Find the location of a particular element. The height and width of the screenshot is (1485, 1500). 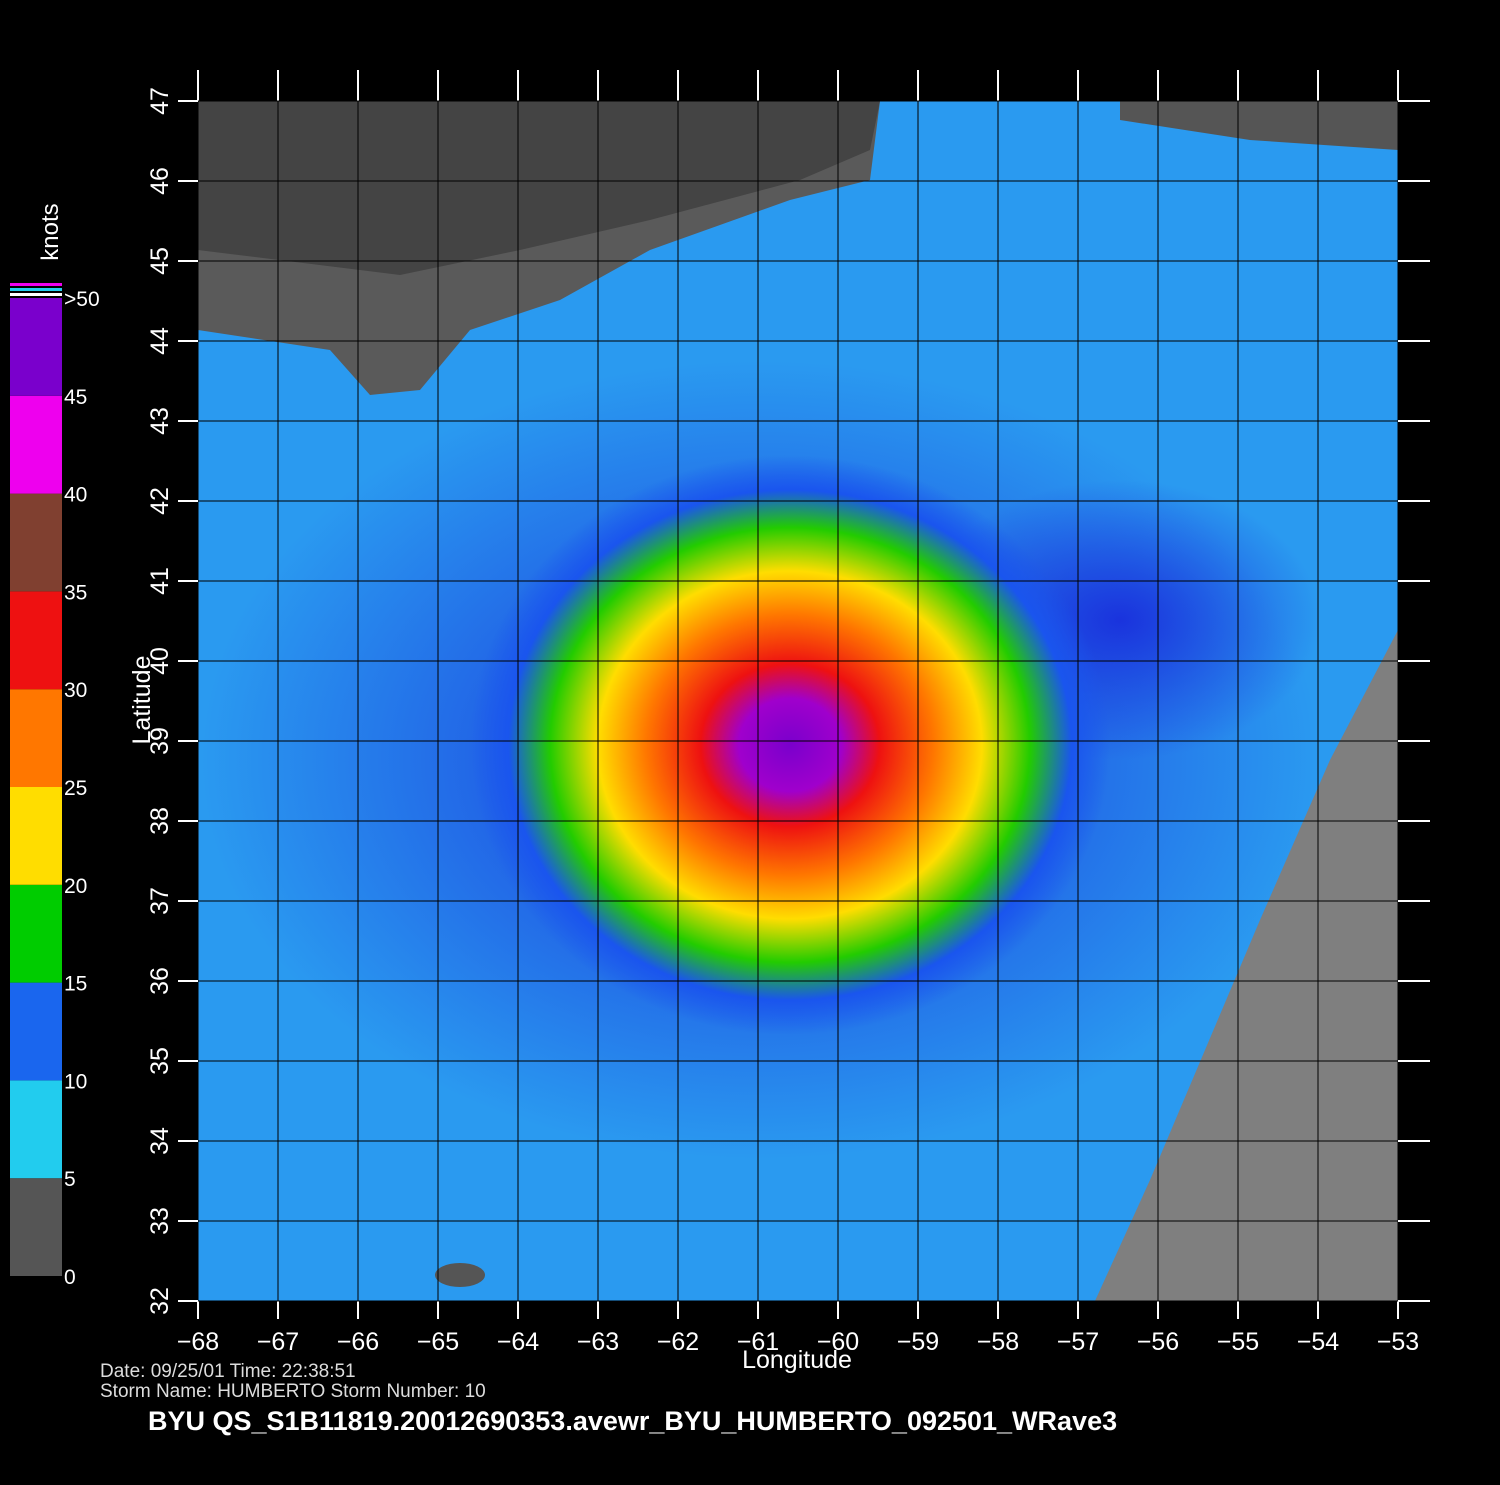

colorbar-tick-label: 10 is located at coordinates (75, 1081).